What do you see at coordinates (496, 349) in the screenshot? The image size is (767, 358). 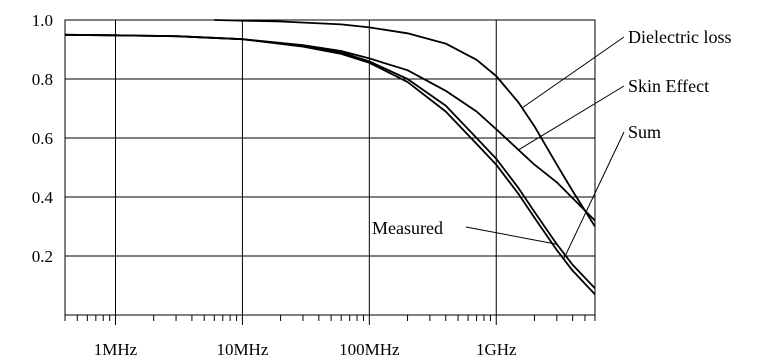 I see `x-tick-label: 1GHz` at bounding box center [496, 349].